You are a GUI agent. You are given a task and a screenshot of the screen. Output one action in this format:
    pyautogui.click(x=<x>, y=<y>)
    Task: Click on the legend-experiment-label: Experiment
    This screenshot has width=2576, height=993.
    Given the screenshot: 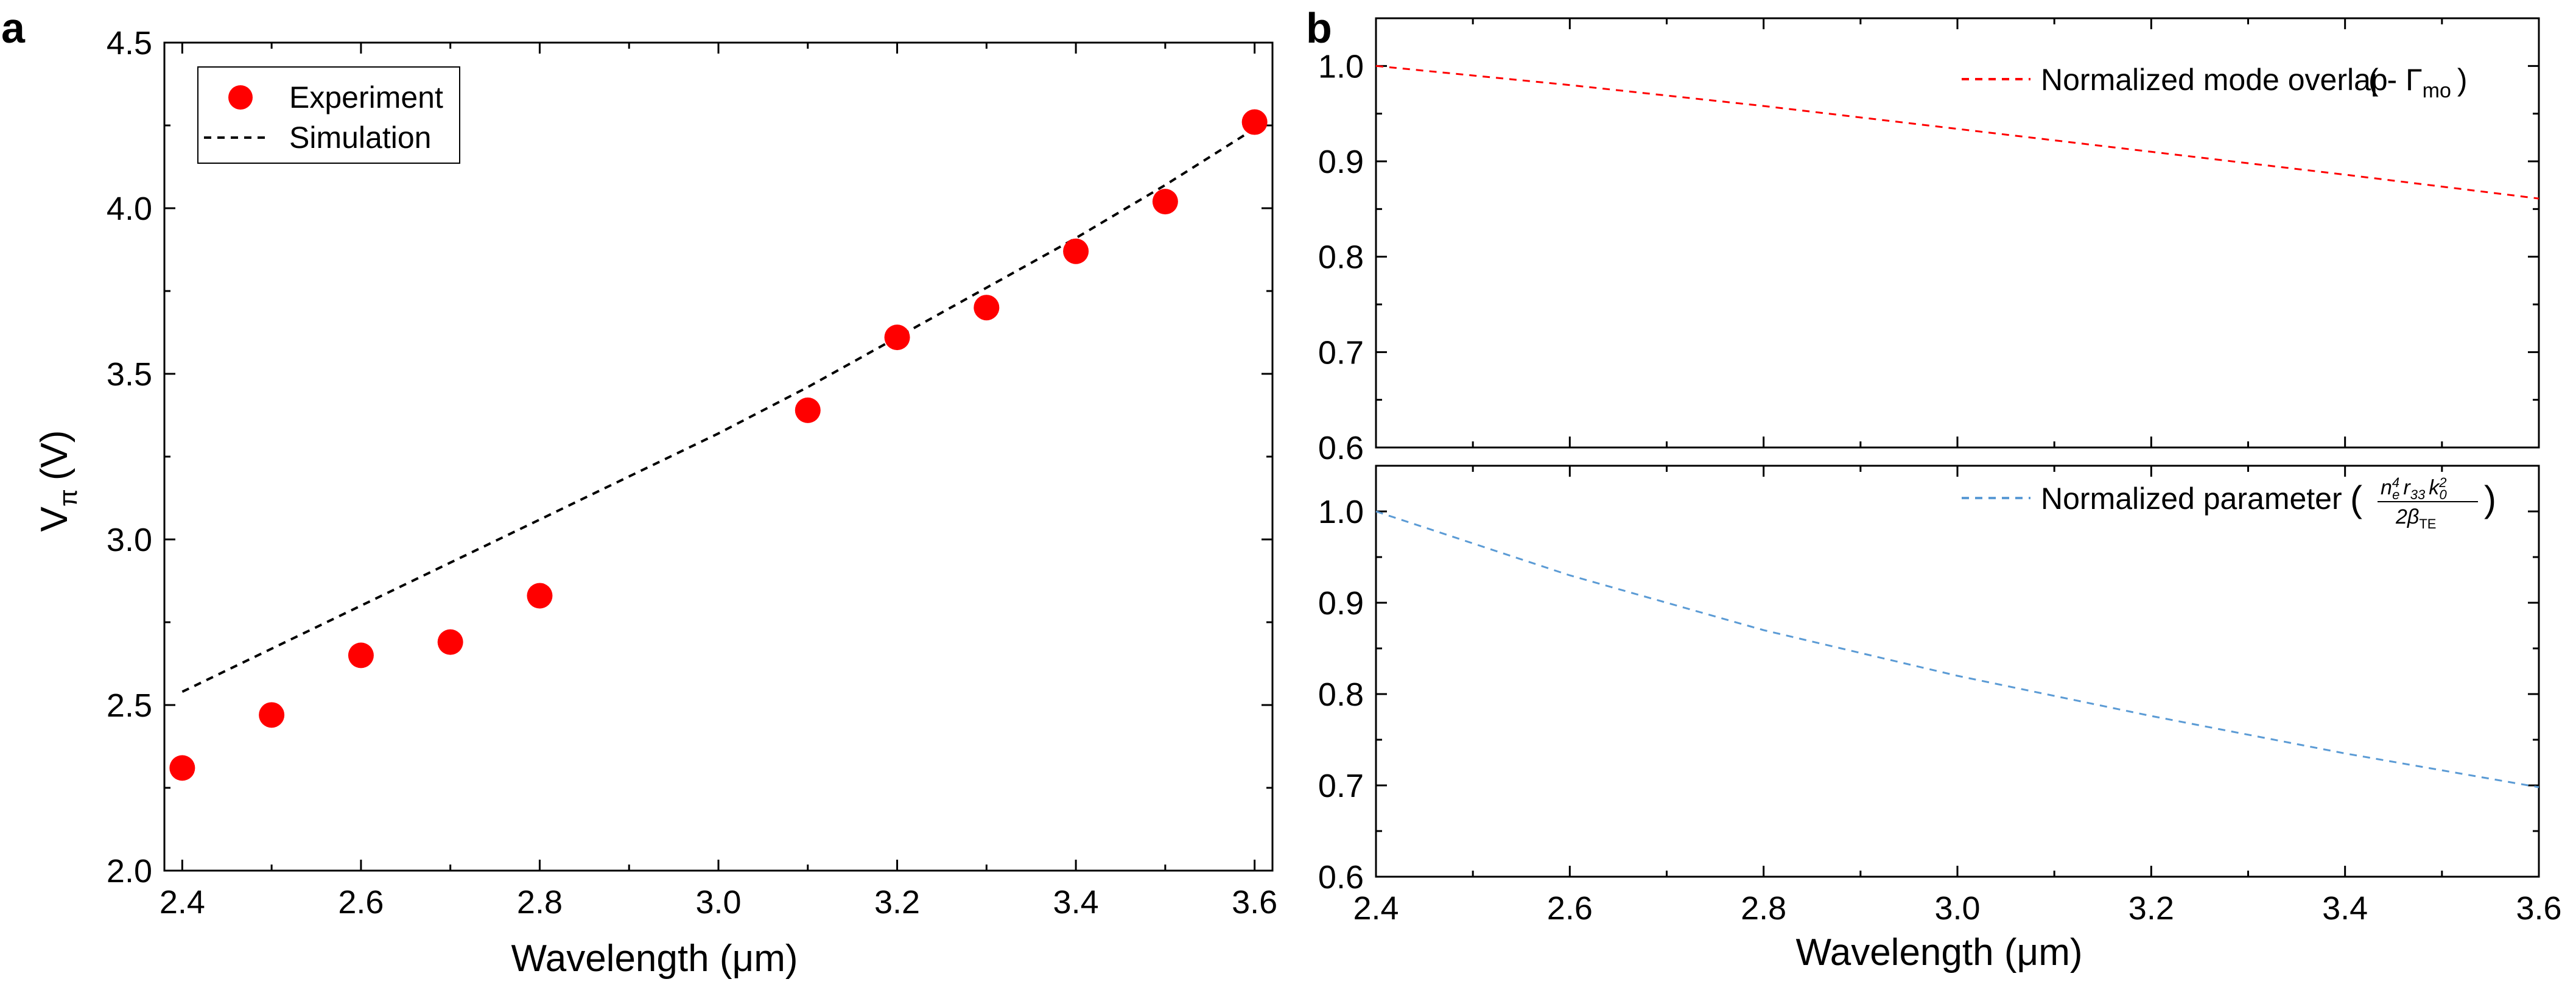 What is the action you would take?
    pyautogui.click(x=366, y=97)
    